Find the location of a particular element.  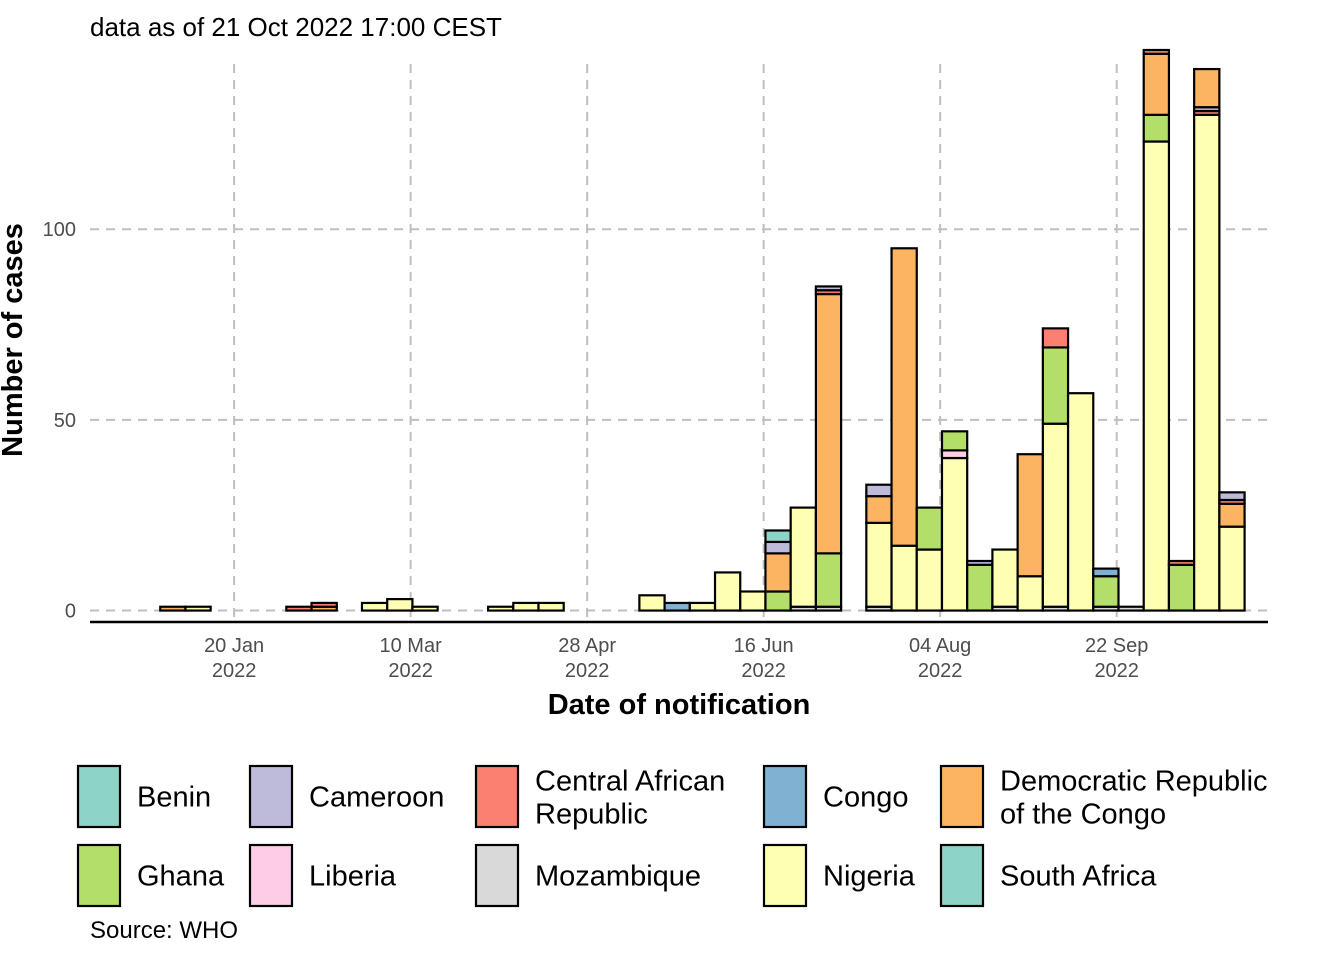

legend-label: Cameroon is located at coordinates (376, 798).